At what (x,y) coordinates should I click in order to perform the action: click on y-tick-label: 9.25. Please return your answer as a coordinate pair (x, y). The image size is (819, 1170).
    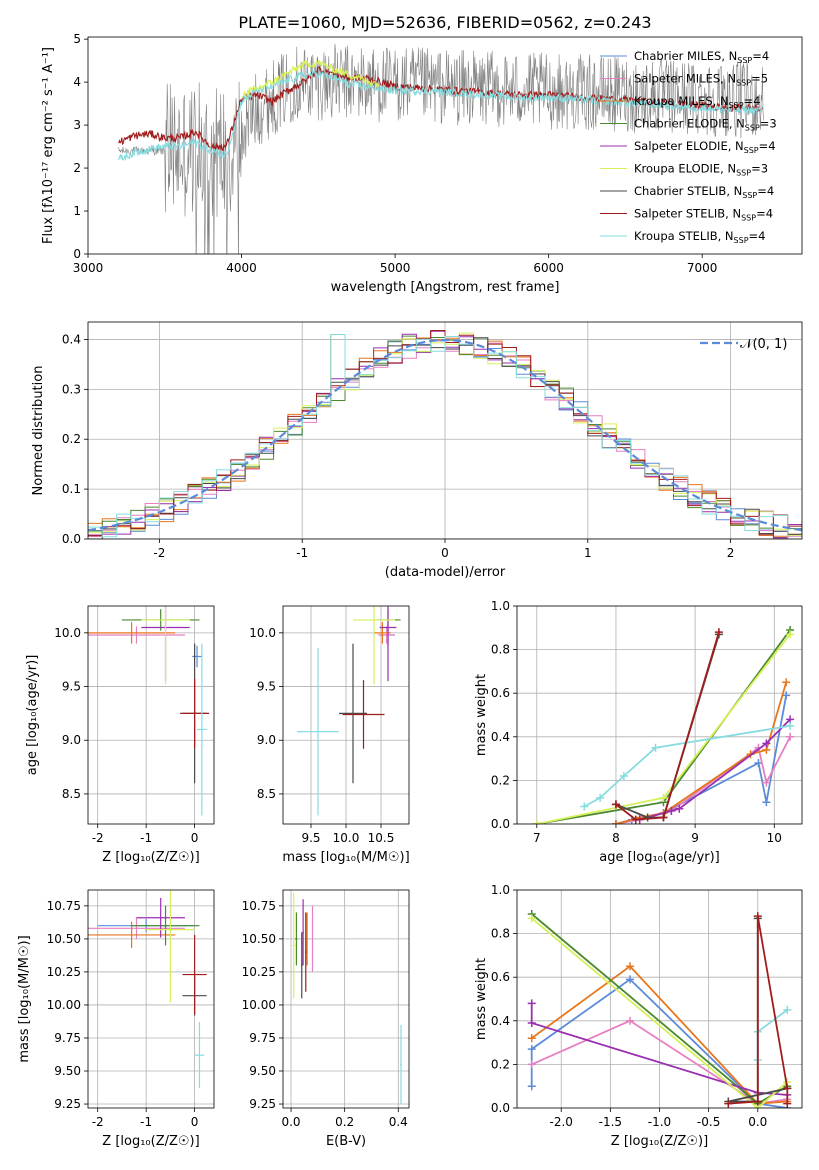
    Looking at the image, I should click on (67, 1104).